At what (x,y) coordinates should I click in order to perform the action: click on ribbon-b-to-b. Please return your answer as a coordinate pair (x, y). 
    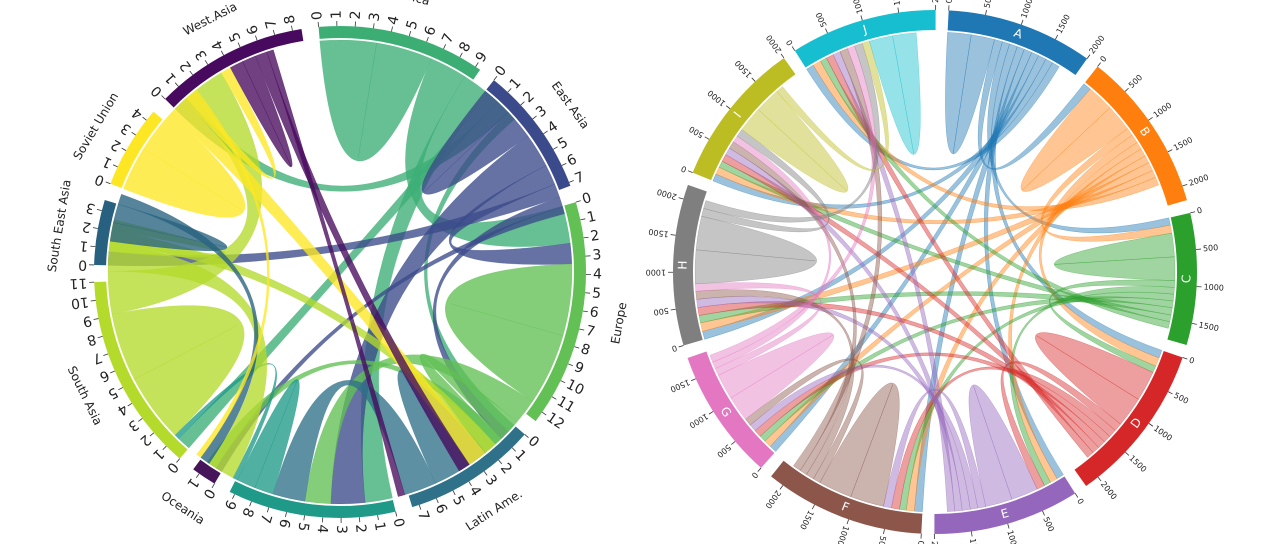
    Looking at the image, I should click on (1074, 140).